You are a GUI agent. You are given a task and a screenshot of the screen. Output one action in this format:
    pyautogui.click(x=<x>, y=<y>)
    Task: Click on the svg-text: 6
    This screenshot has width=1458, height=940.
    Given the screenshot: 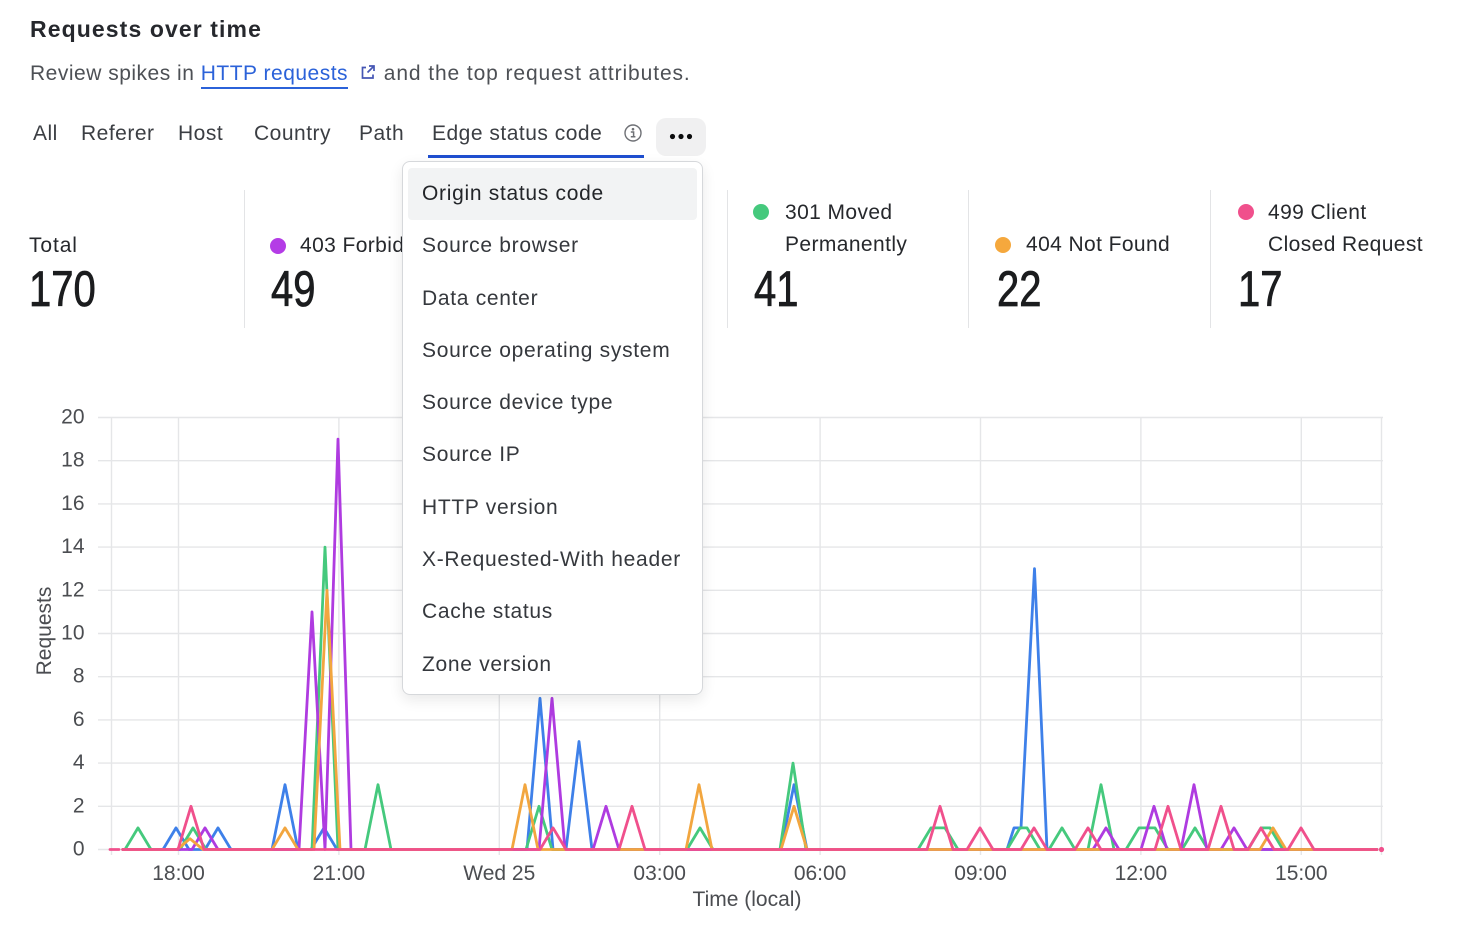 What is the action you would take?
    pyautogui.click(x=79, y=719)
    